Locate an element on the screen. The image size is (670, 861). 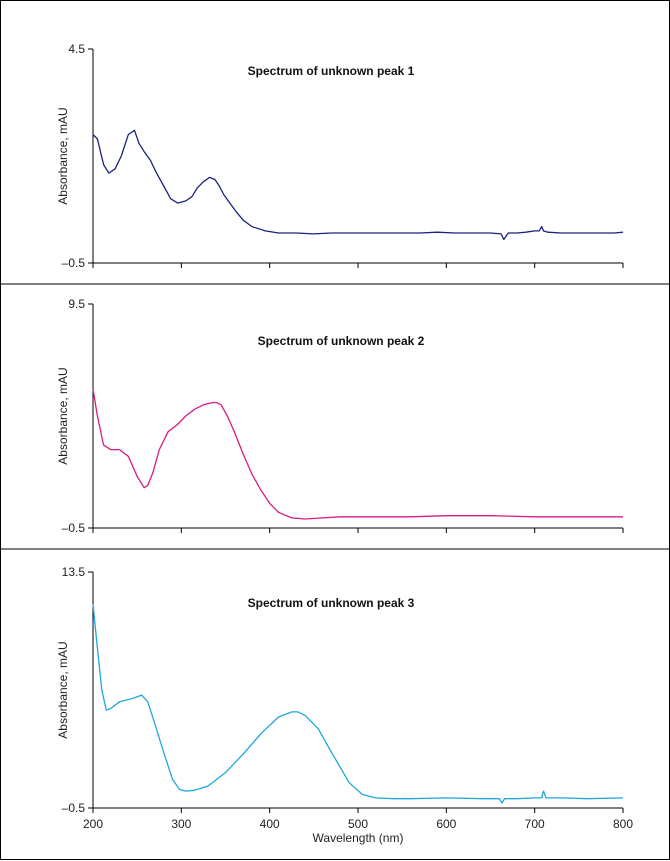
x-tick-label: 400 is located at coordinates (270, 824).